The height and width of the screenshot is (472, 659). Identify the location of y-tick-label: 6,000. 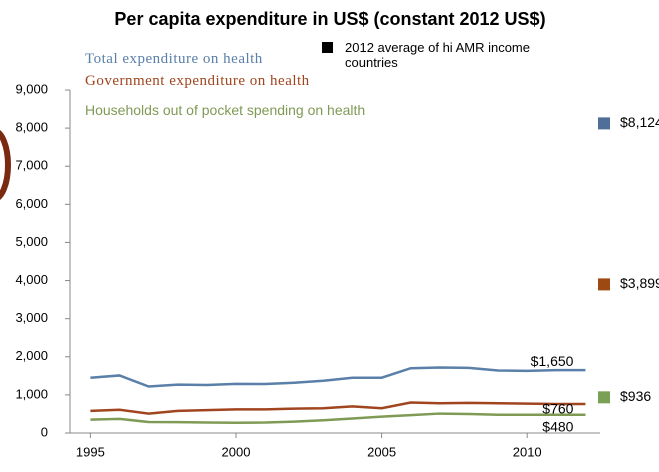
(31, 203).